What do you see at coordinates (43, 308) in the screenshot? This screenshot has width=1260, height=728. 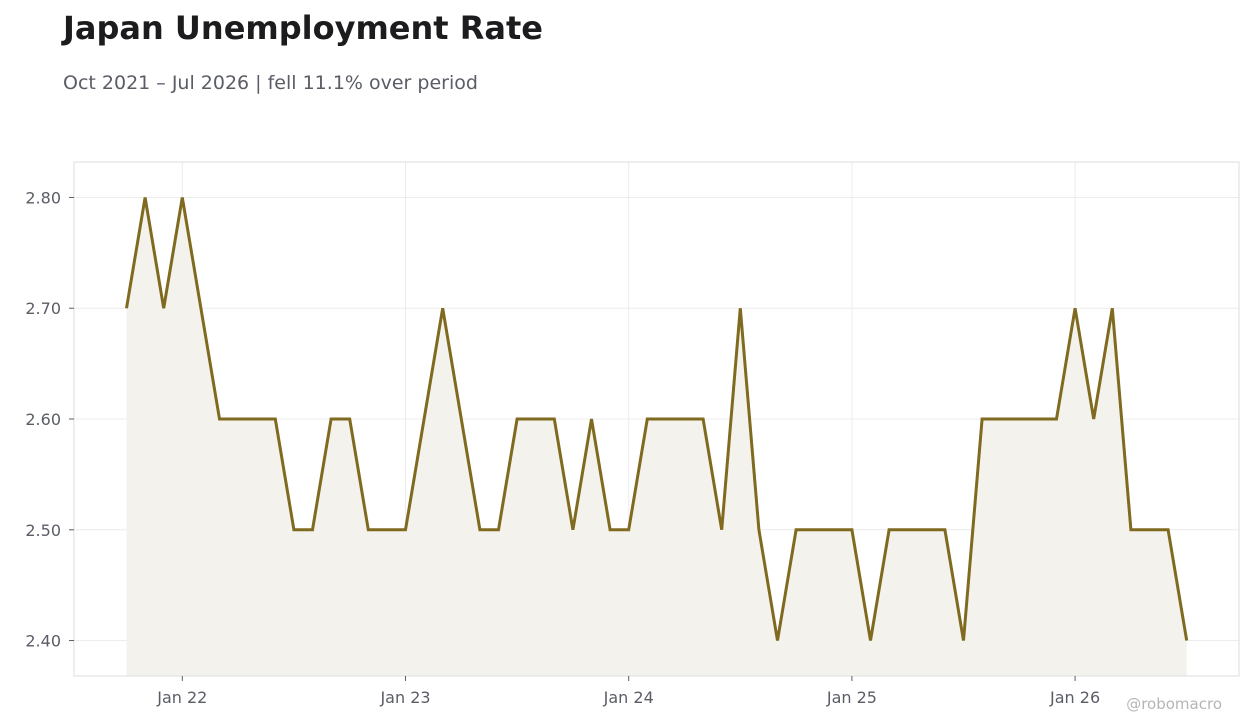 I see `y-tick-label: 2.70` at bounding box center [43, 308].